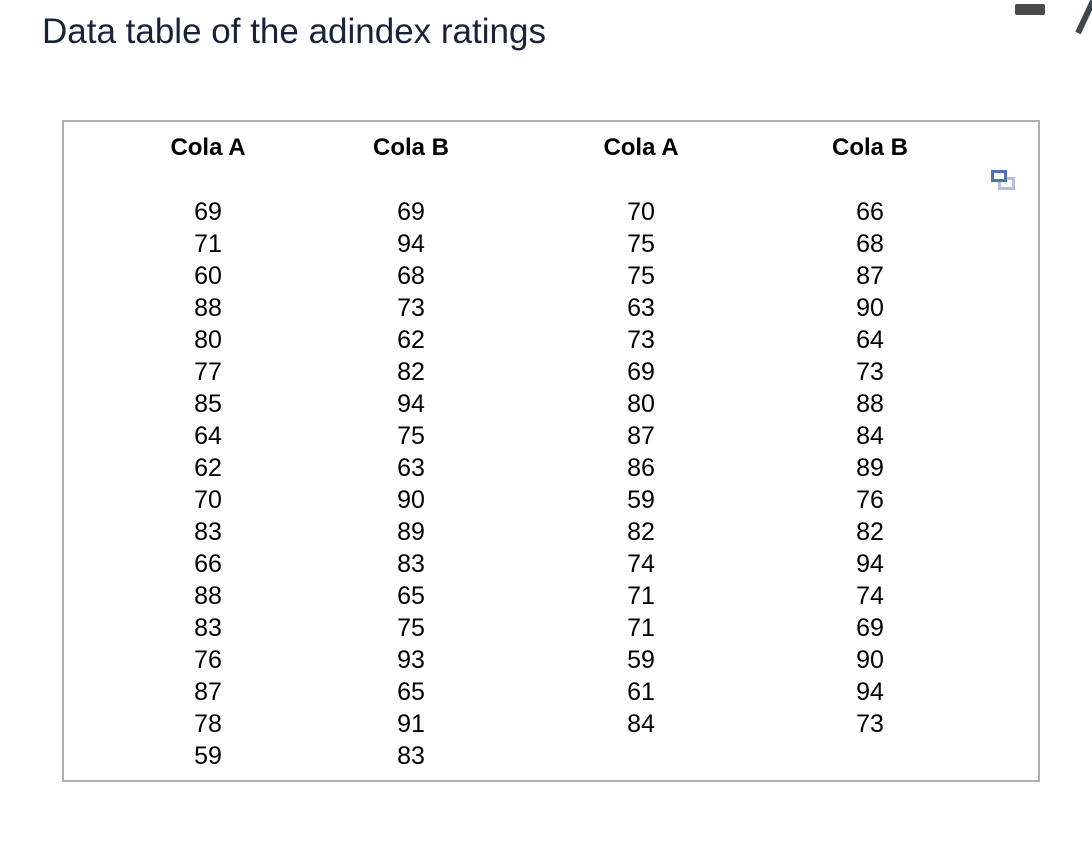  What do you see at coordinates (999, 176) in the screenshot?
I see `copy-icon-front-rect` at bounding box center [999, 176].